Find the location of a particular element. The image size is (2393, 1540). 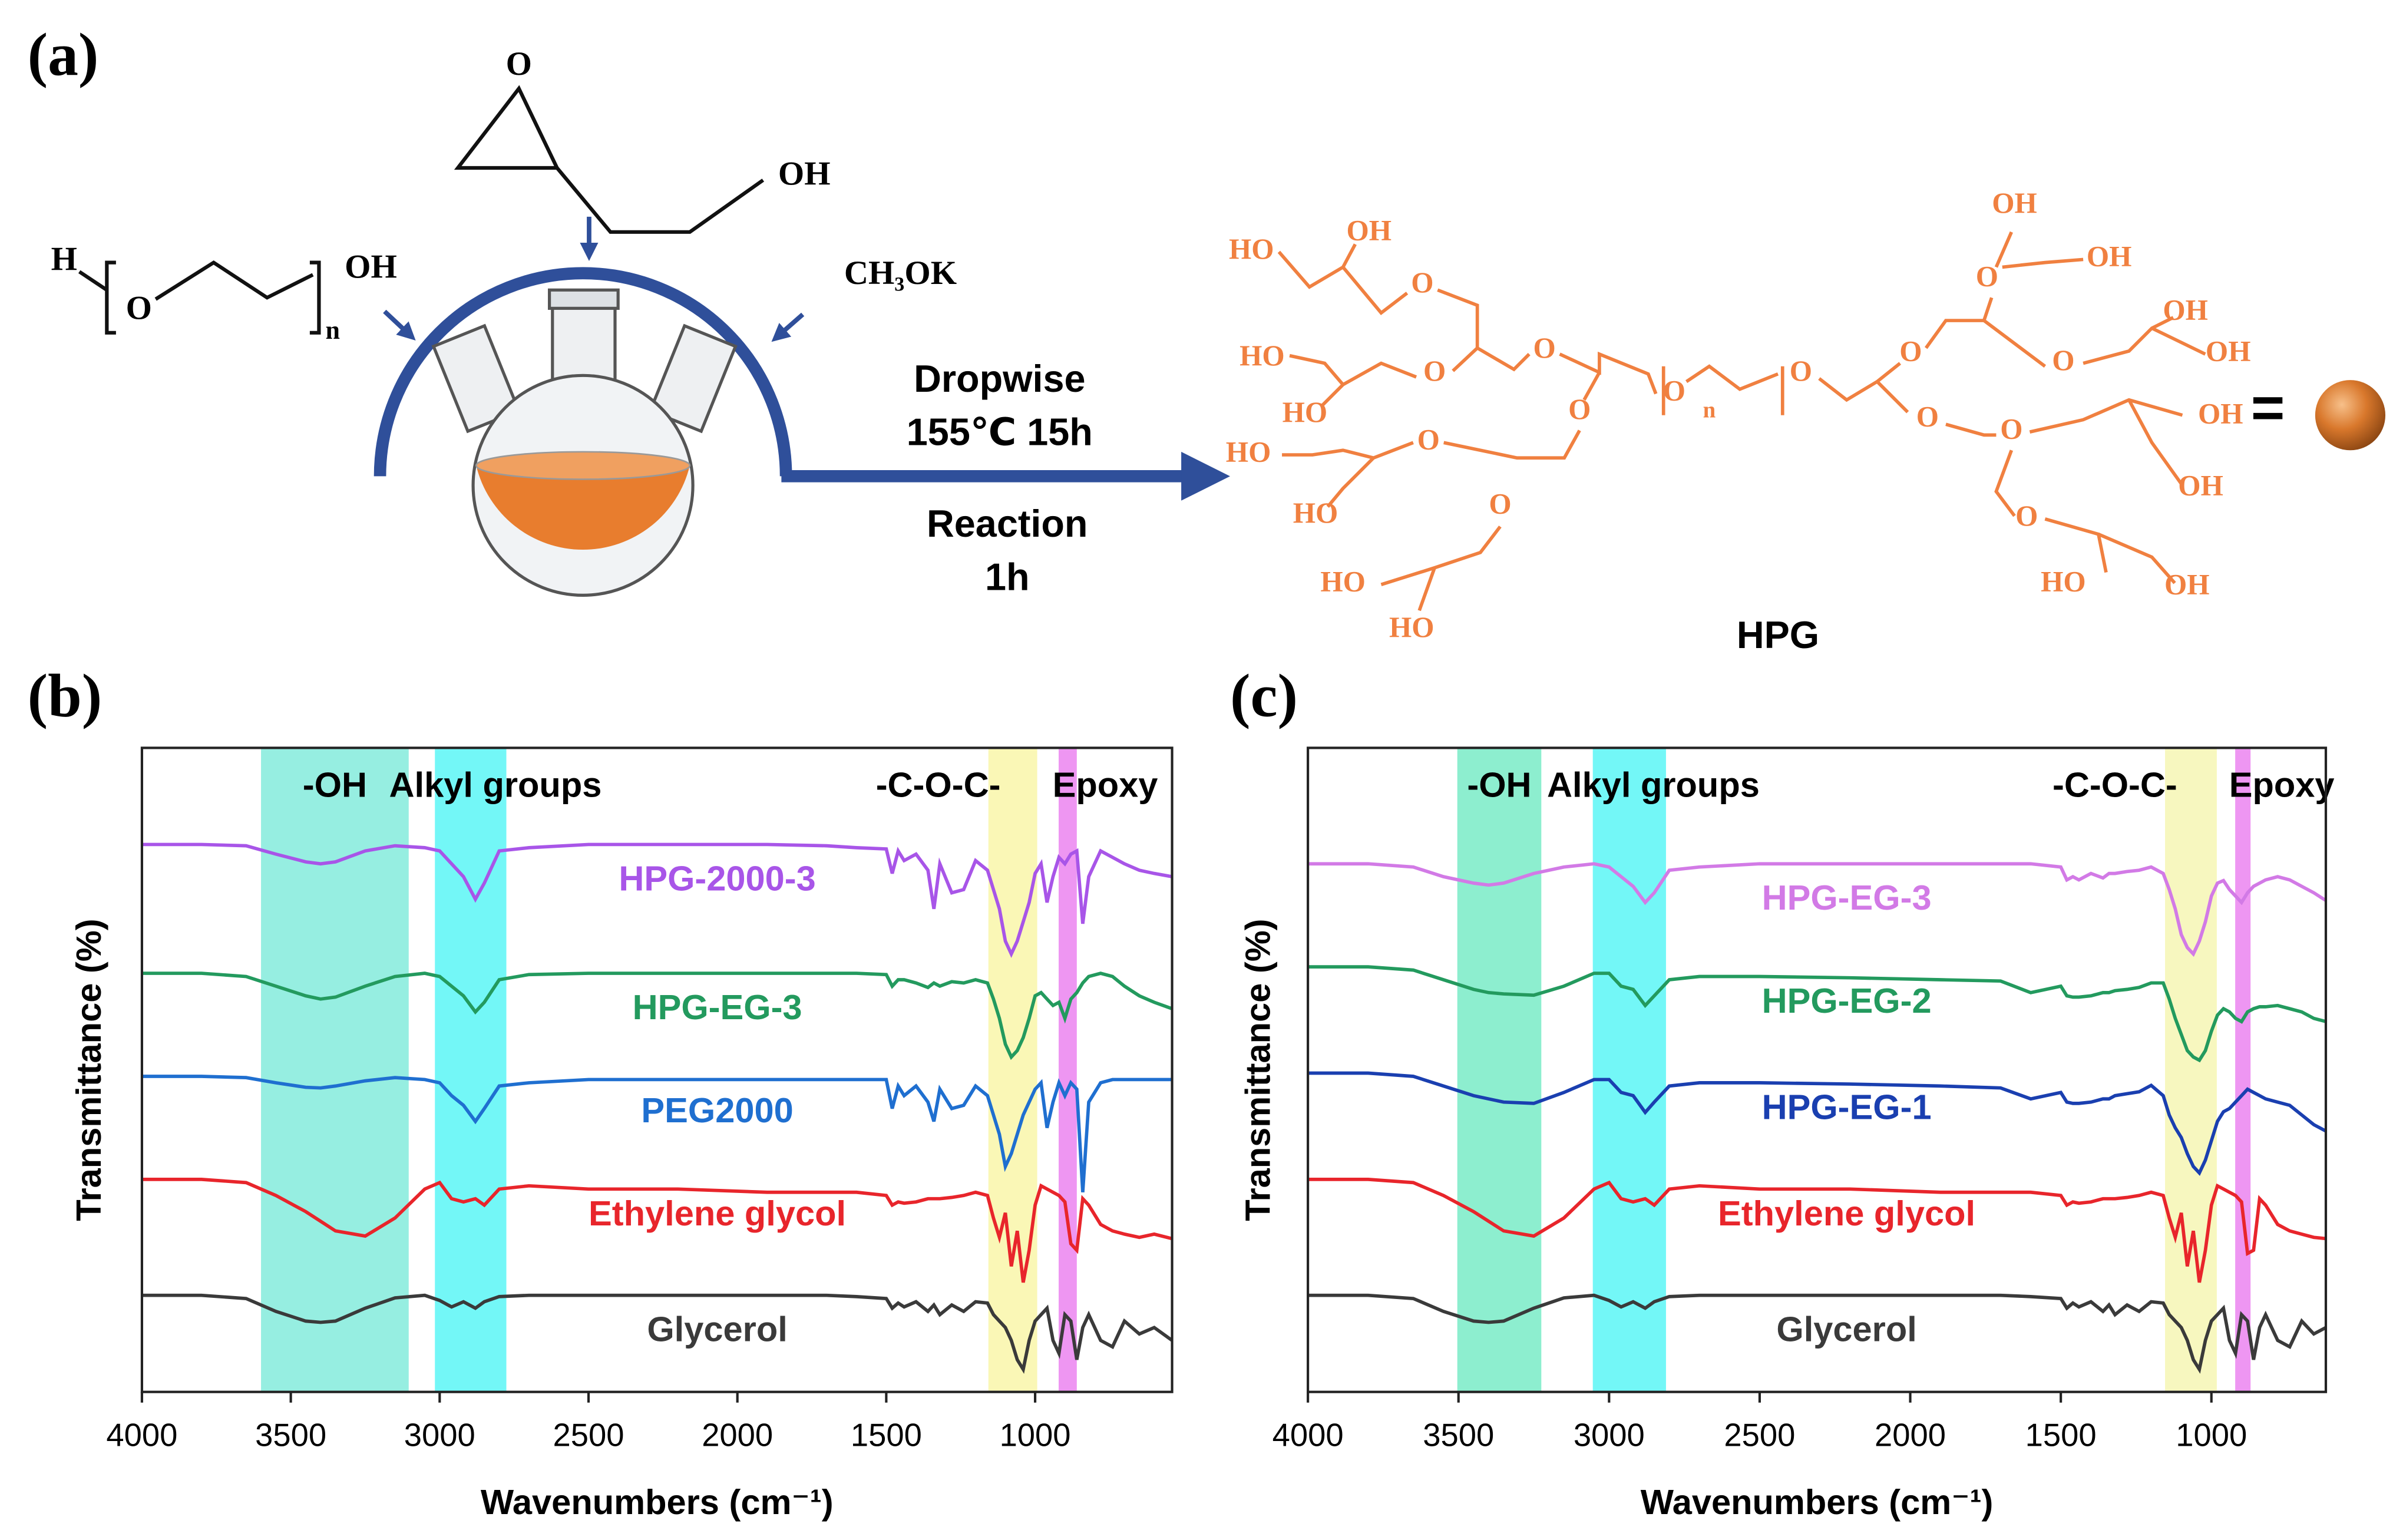

hpg-sphere is located at coordinates (2350, 415).